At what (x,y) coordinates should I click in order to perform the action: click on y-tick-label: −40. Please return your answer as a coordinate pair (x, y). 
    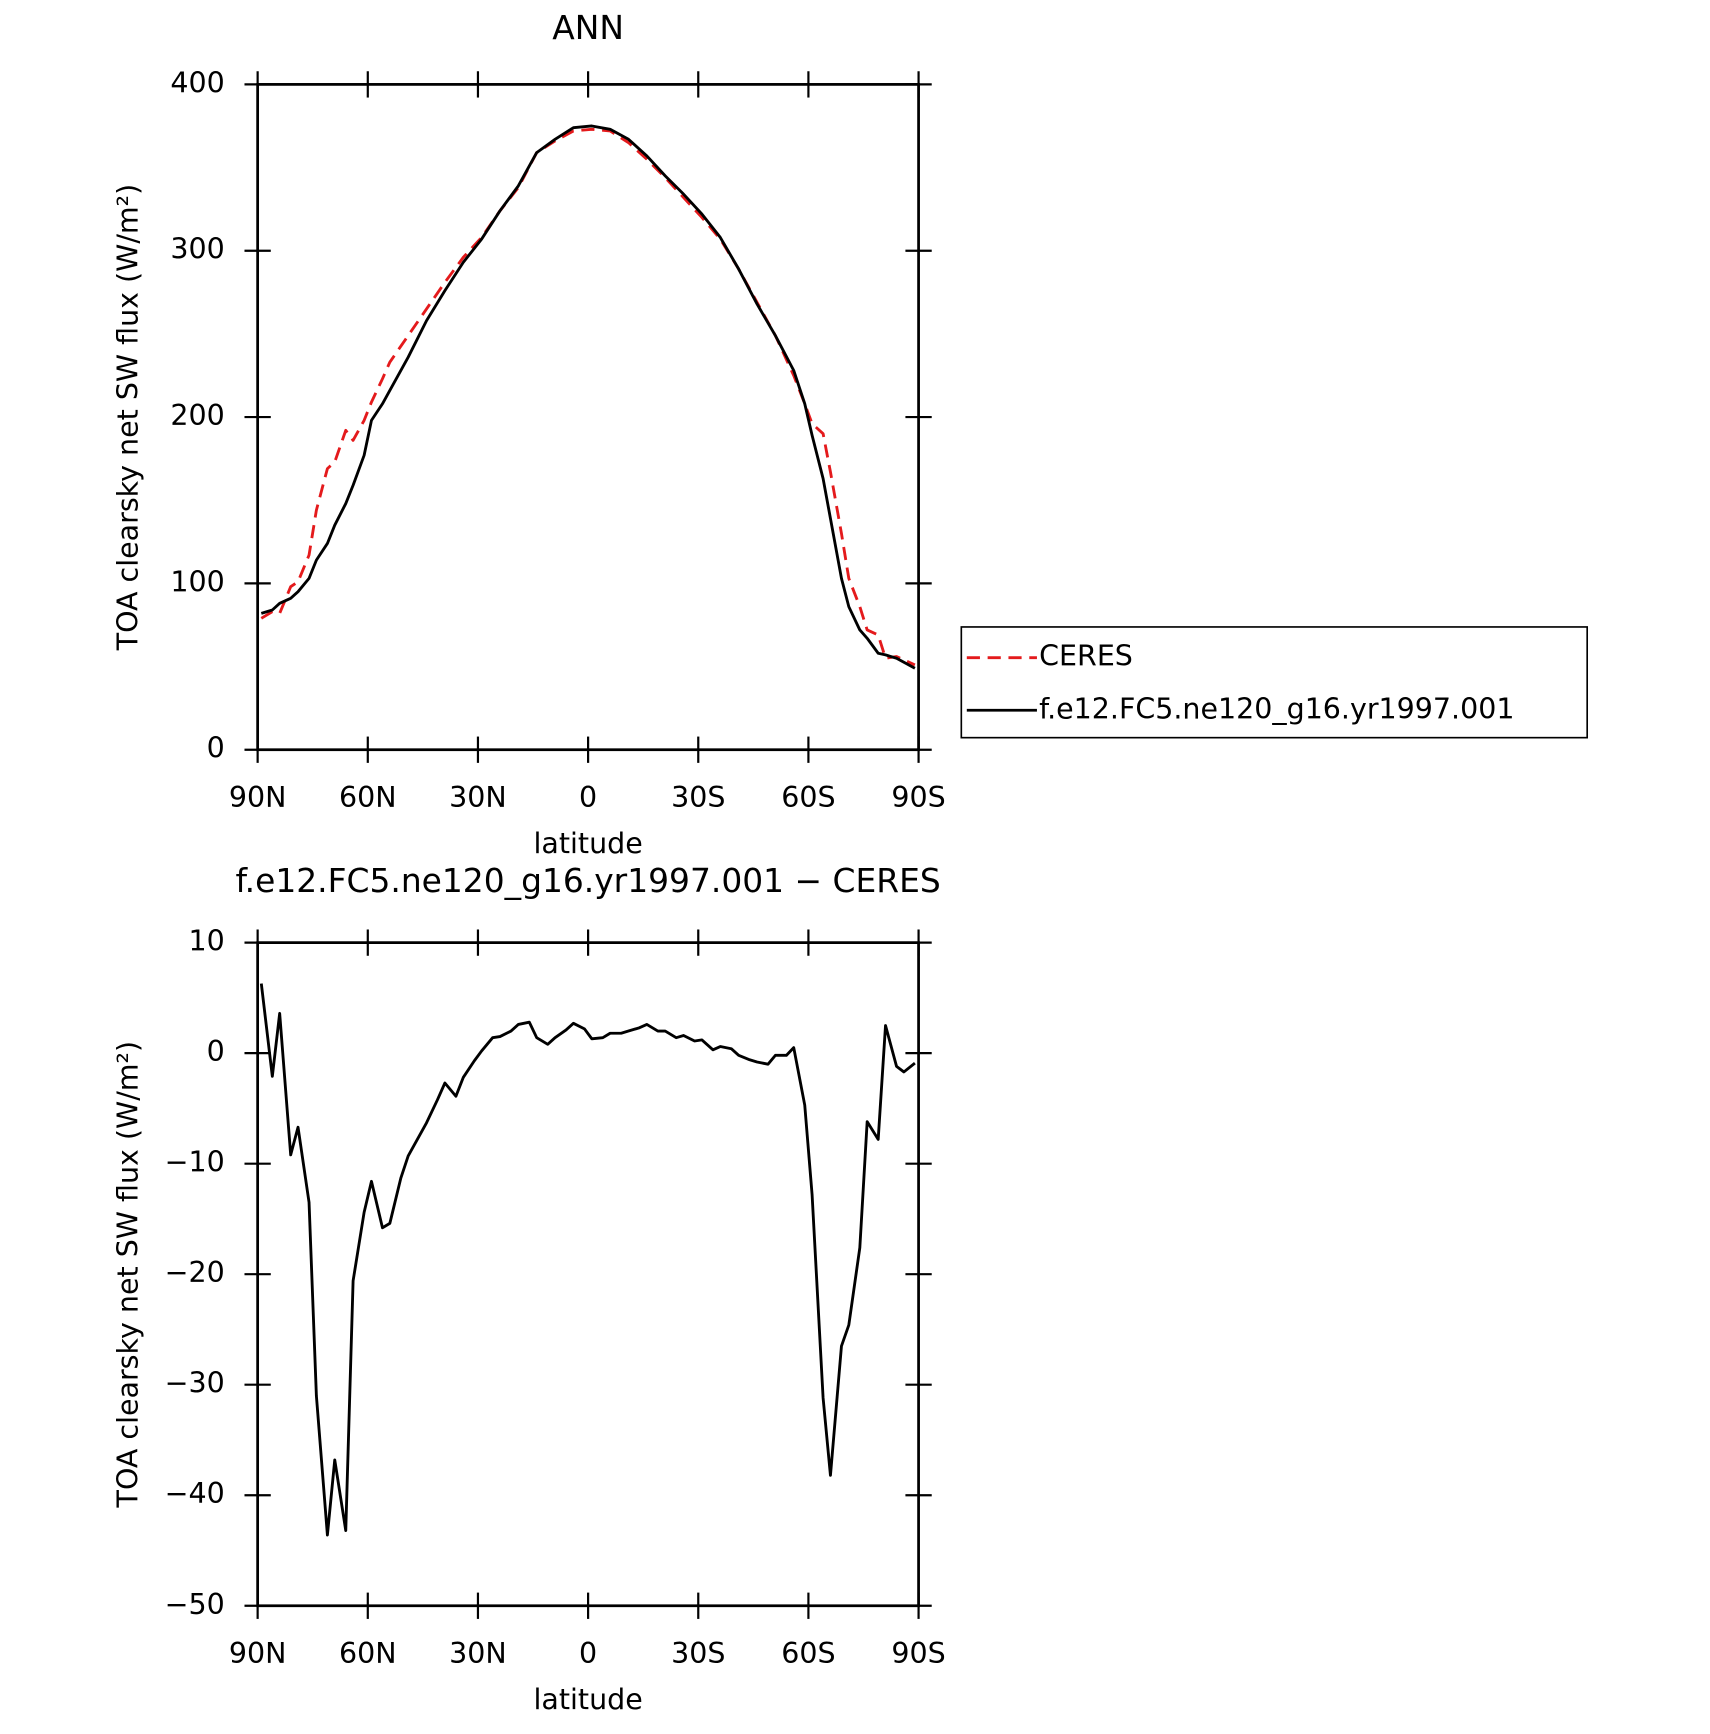
    Looking at the image, I should click on (195, 1493).